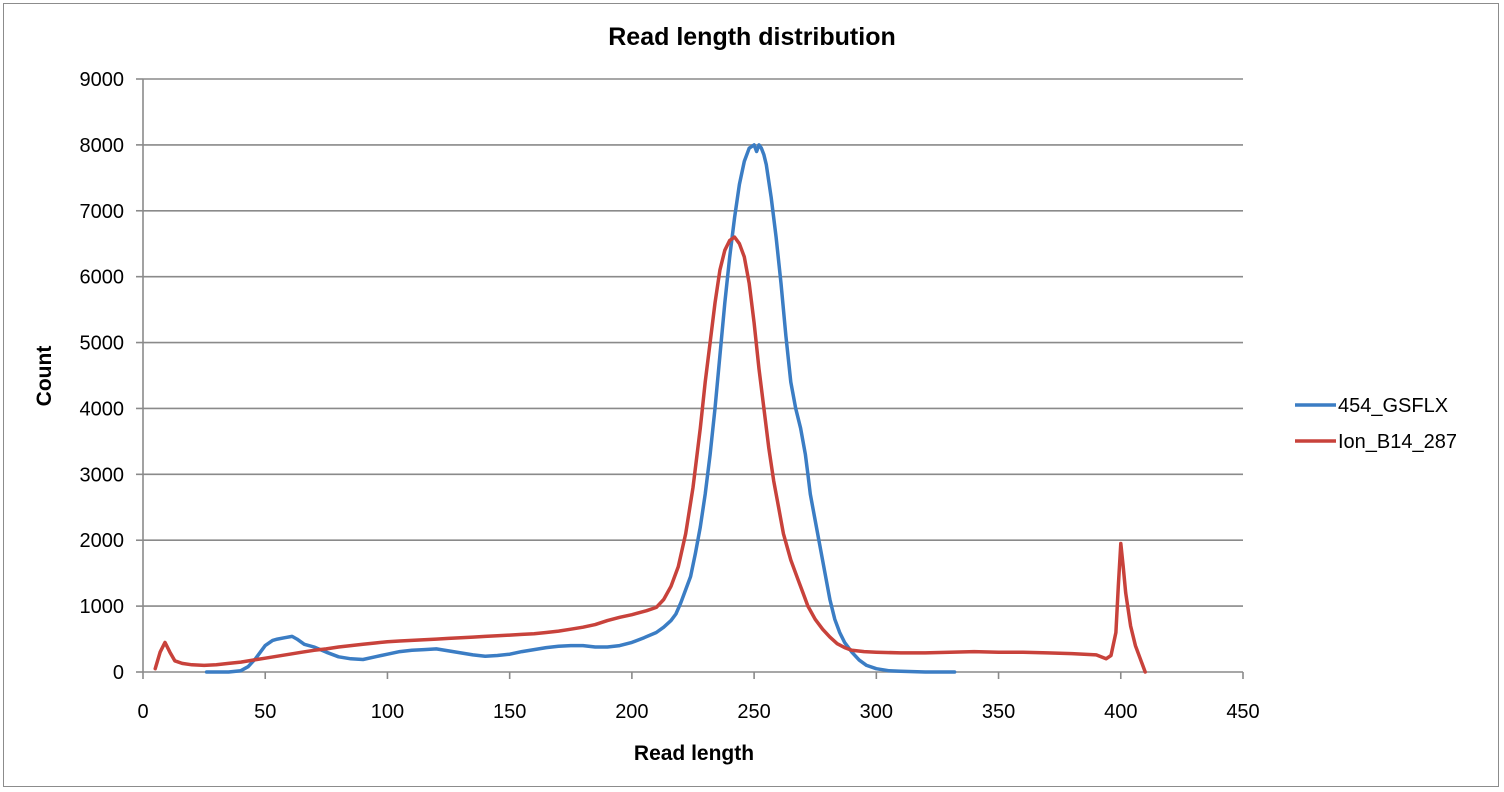 The height and width of the screenshot is (792, 1504). I want to click on x-tick-label: 250, so click(753, 712).